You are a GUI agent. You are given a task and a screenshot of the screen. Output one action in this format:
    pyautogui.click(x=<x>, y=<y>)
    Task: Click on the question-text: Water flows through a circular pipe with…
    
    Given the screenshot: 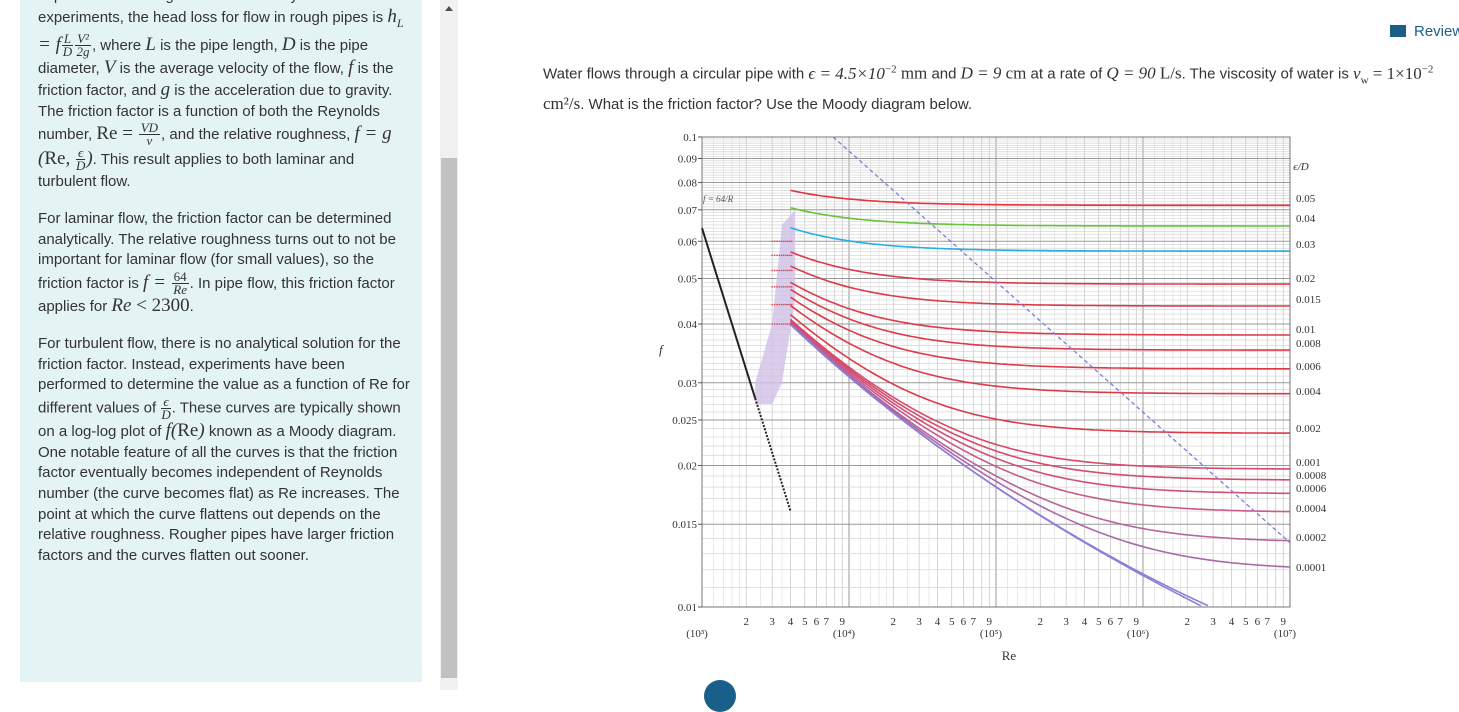 What is the action you would take?
    pyautogui.click(x=988, y=88)
    